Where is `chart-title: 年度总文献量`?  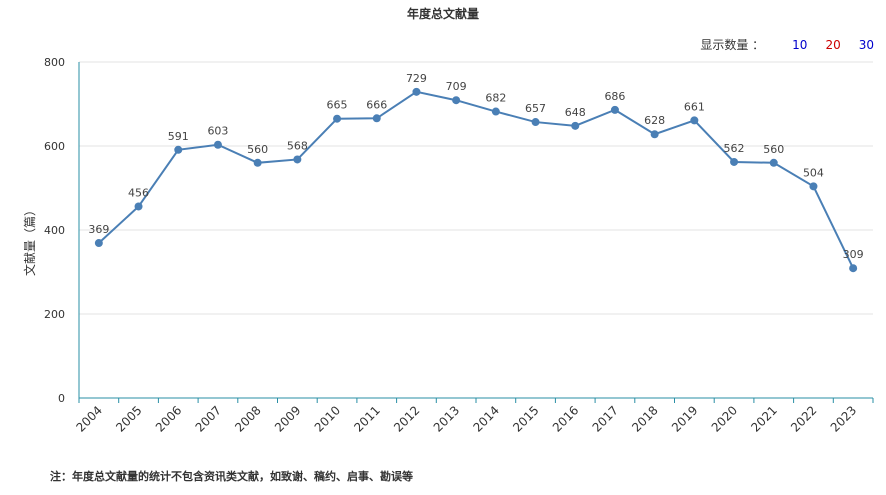 chart-title: 年度总文献量 is located at coordinates (442, 14).